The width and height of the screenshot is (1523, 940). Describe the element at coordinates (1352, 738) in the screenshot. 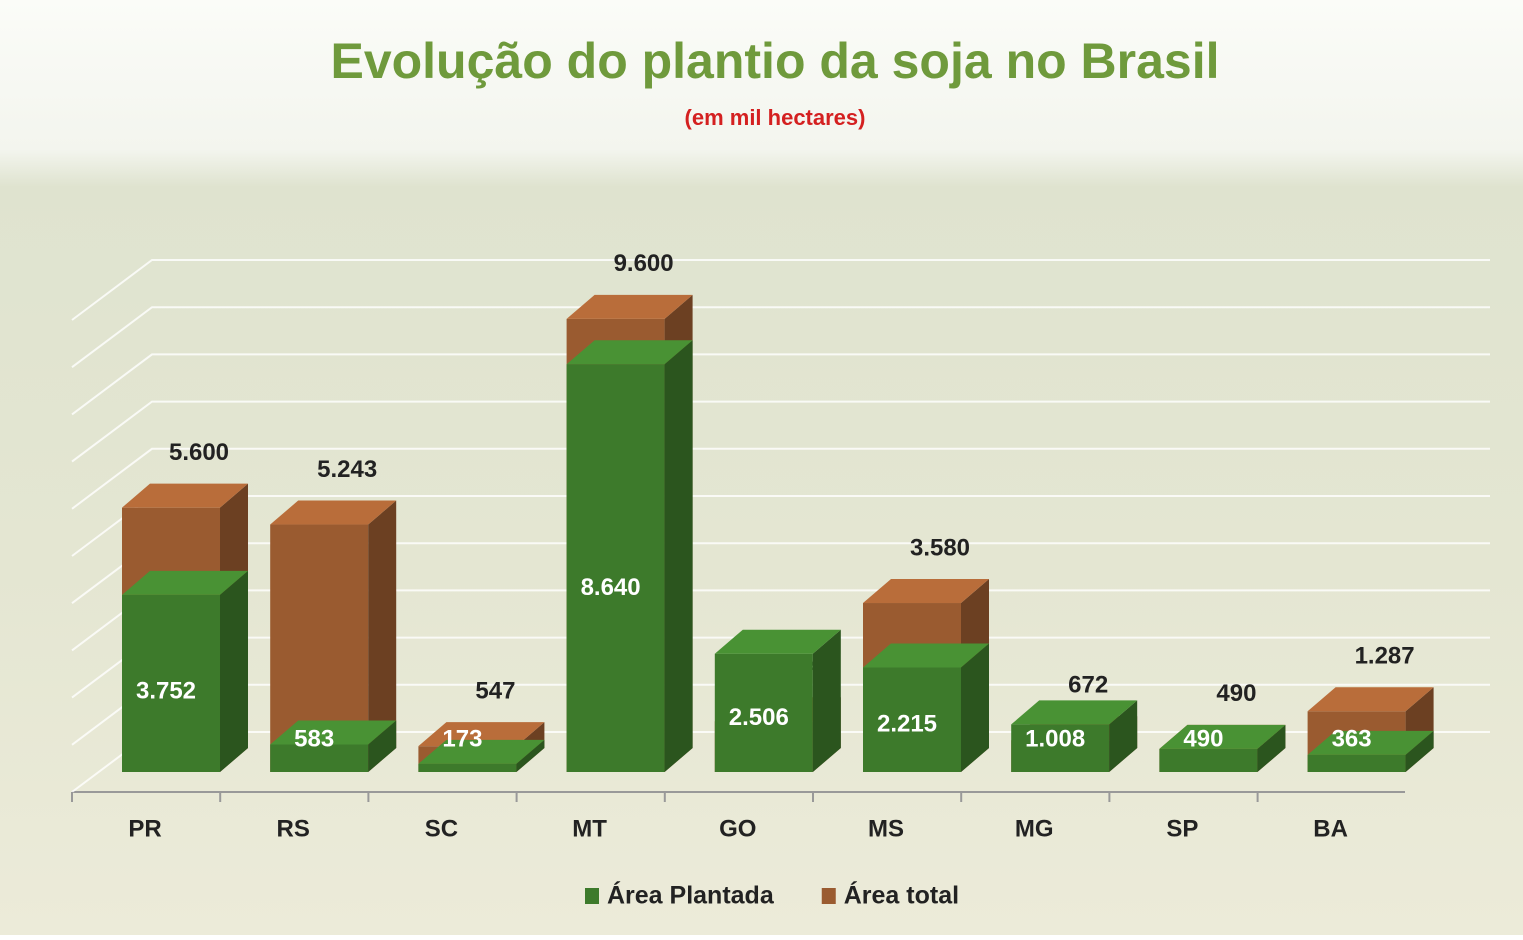

I see `value-label: 363` at that location.